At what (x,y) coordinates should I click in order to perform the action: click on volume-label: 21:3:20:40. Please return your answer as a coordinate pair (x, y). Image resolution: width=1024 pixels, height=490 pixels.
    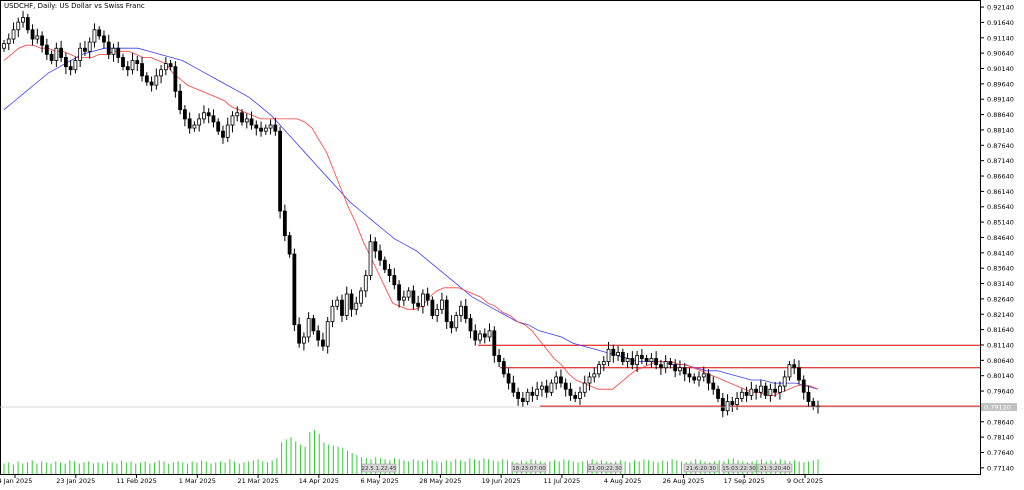
    Looking at the image, I should click on (775, 469).